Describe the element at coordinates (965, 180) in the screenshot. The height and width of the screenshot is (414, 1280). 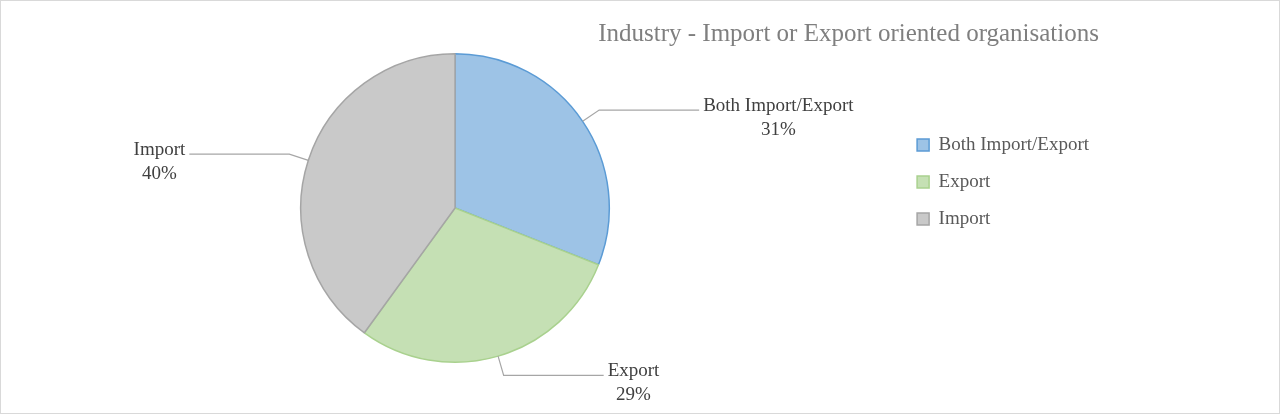
I see `legend-label: Export` at that location.